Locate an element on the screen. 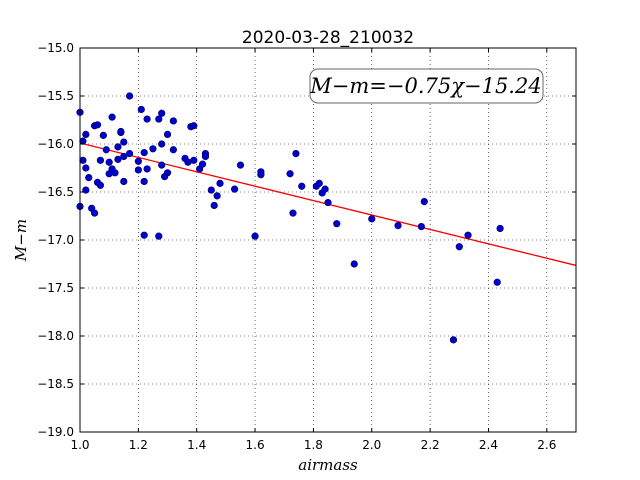 The width and height of the screenshot is (640, 480). x-tick-label: 1.2 is located at coordinates (138, 445).